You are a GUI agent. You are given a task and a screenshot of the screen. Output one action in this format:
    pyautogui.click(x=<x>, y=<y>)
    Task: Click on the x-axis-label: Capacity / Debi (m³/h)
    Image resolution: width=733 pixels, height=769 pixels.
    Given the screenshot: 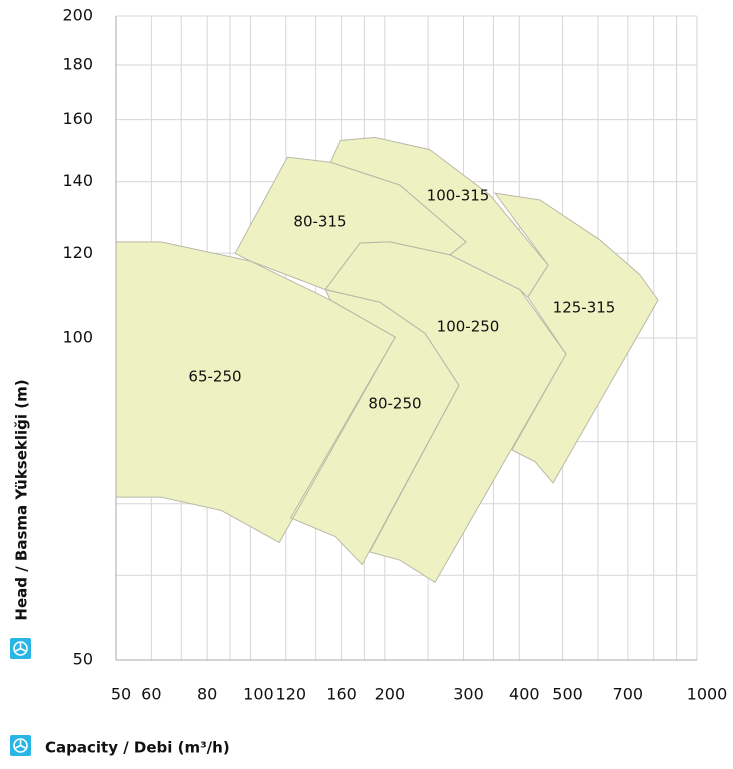 What is the action you would take?
    pyautogui.click(x=137, y=748)
    